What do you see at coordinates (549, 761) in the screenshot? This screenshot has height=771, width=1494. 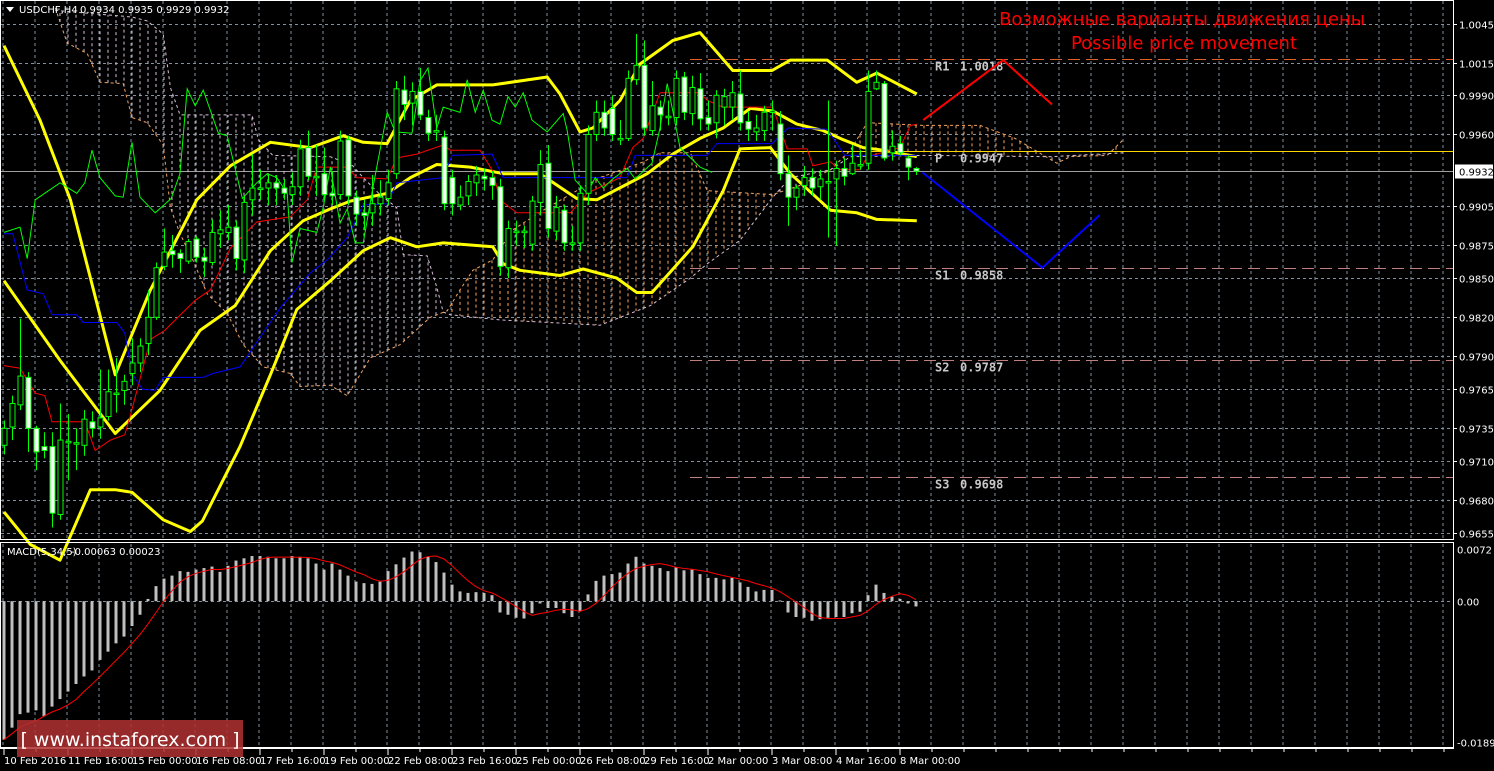 I see `time-label: 25 Feb 00:00` at bounding box center [549, 761].